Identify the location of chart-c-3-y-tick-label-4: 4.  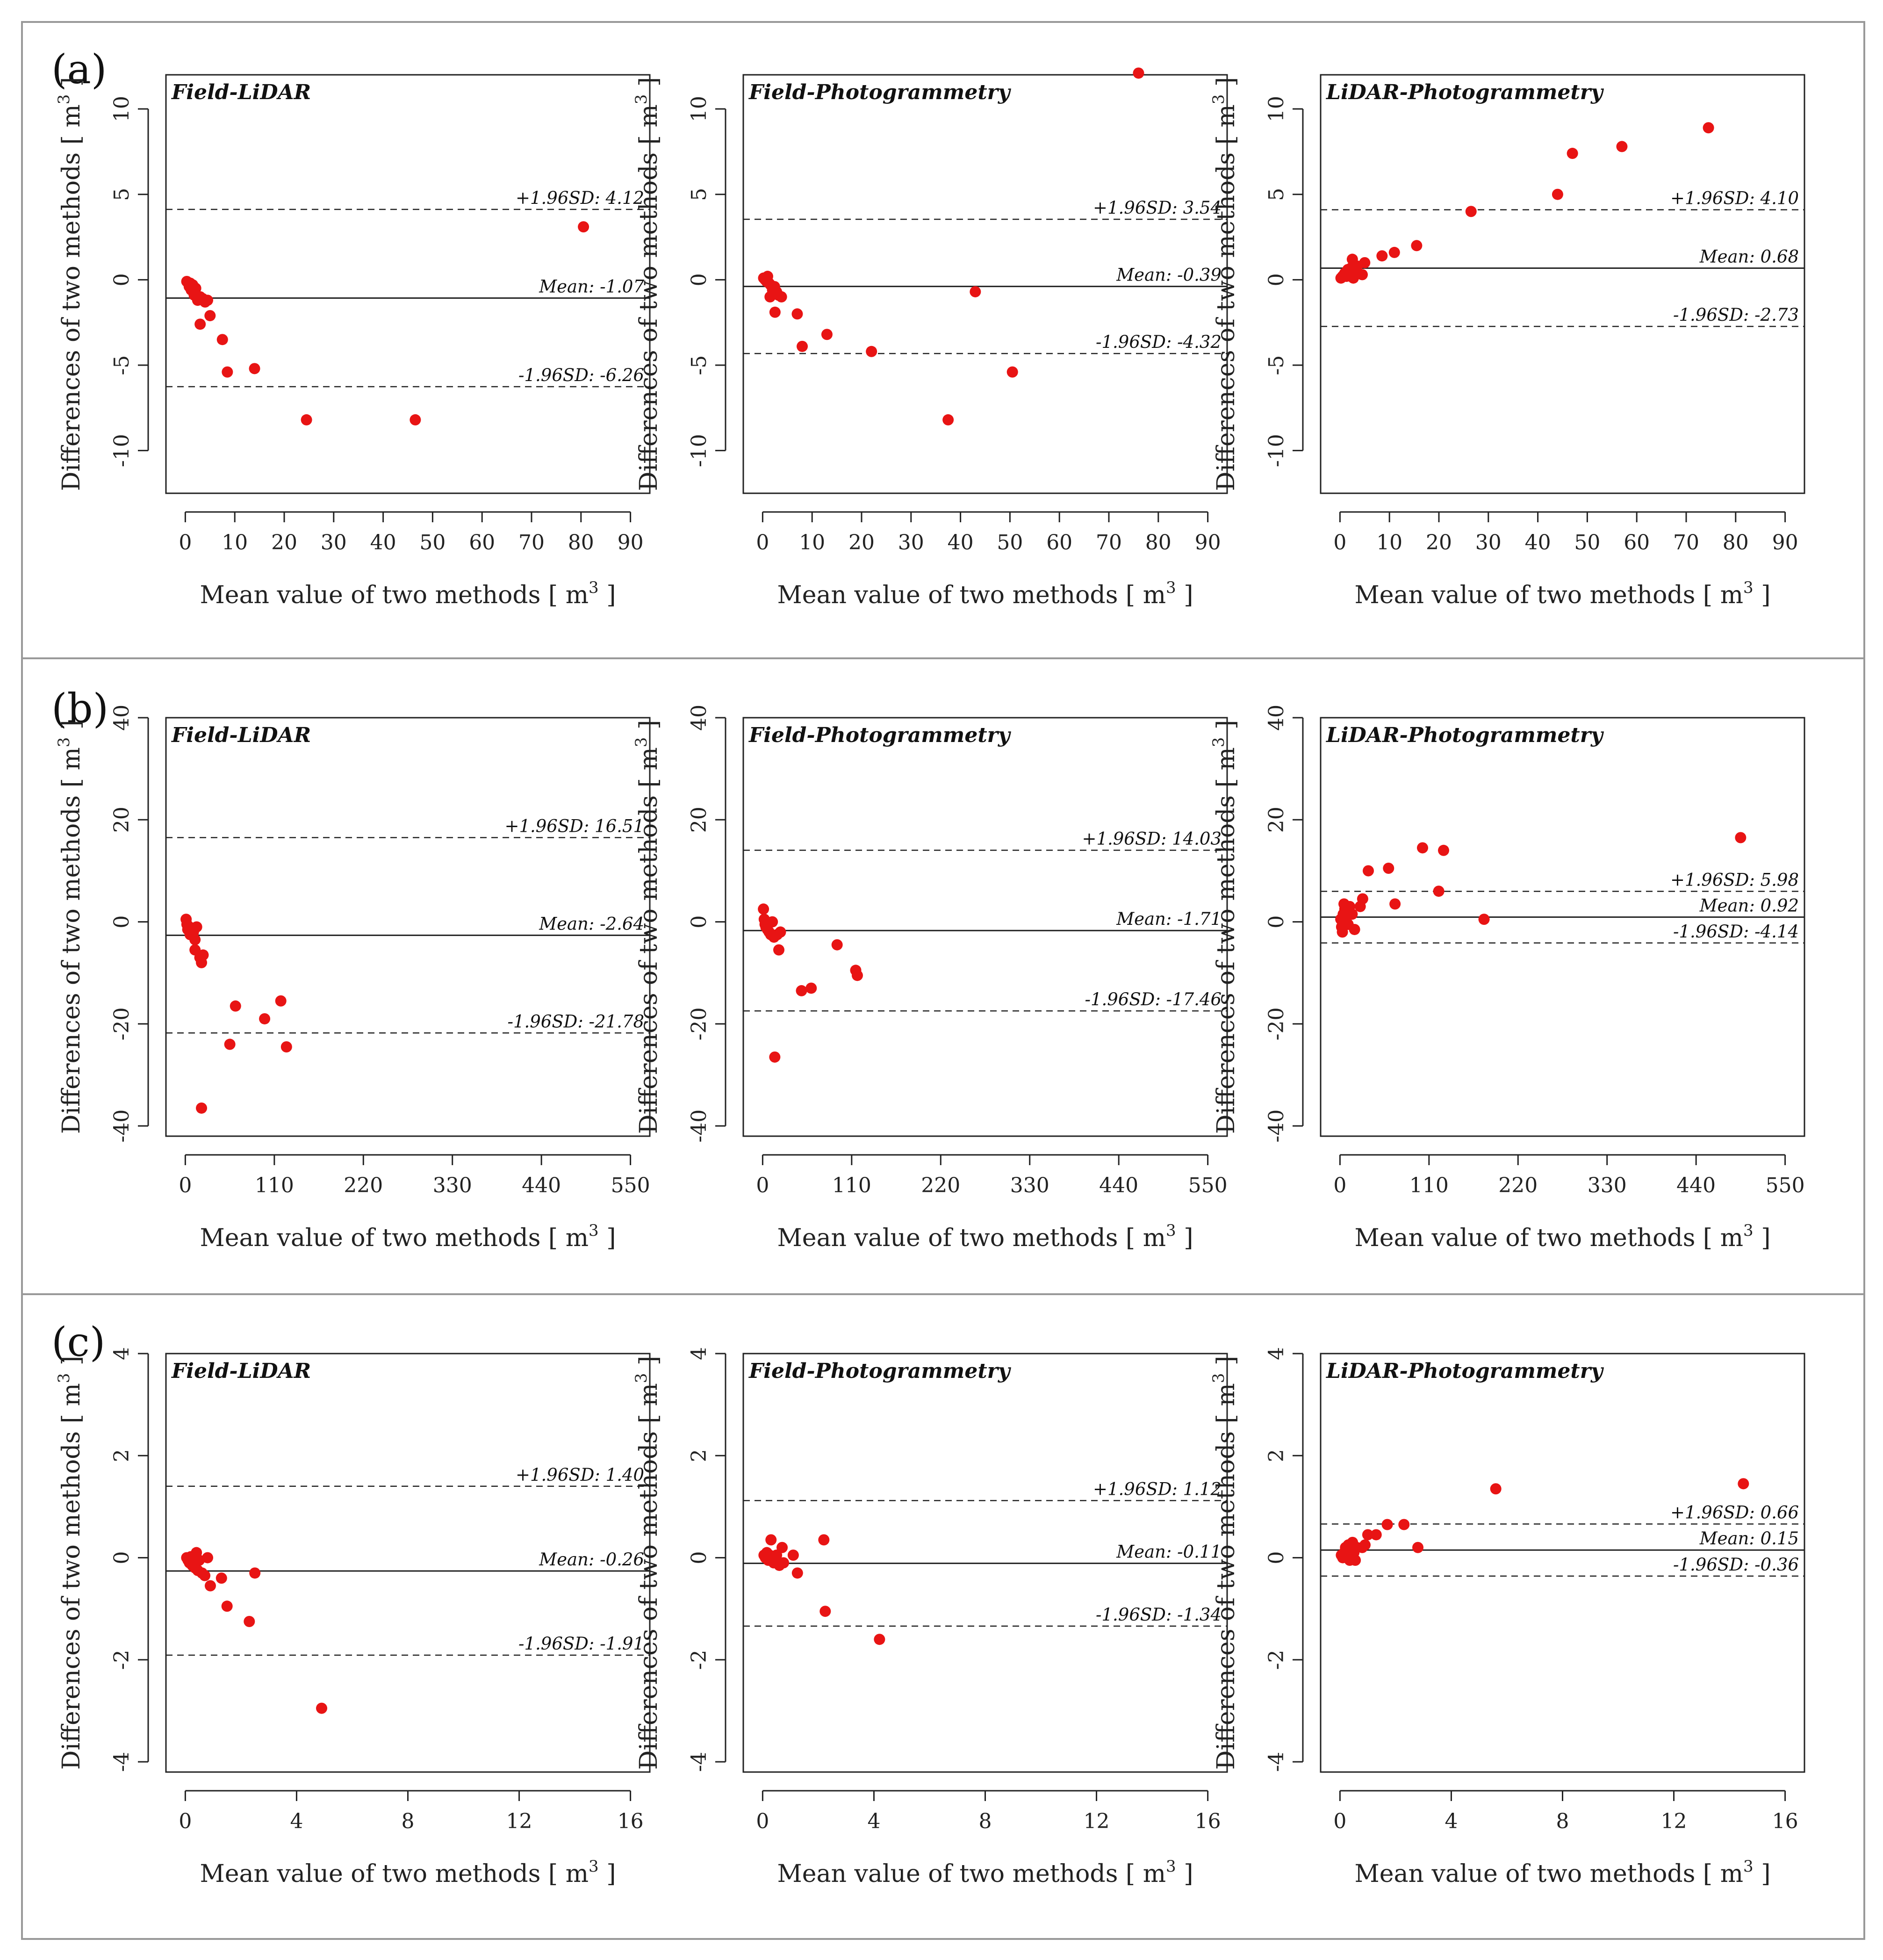
(1276, 1353).